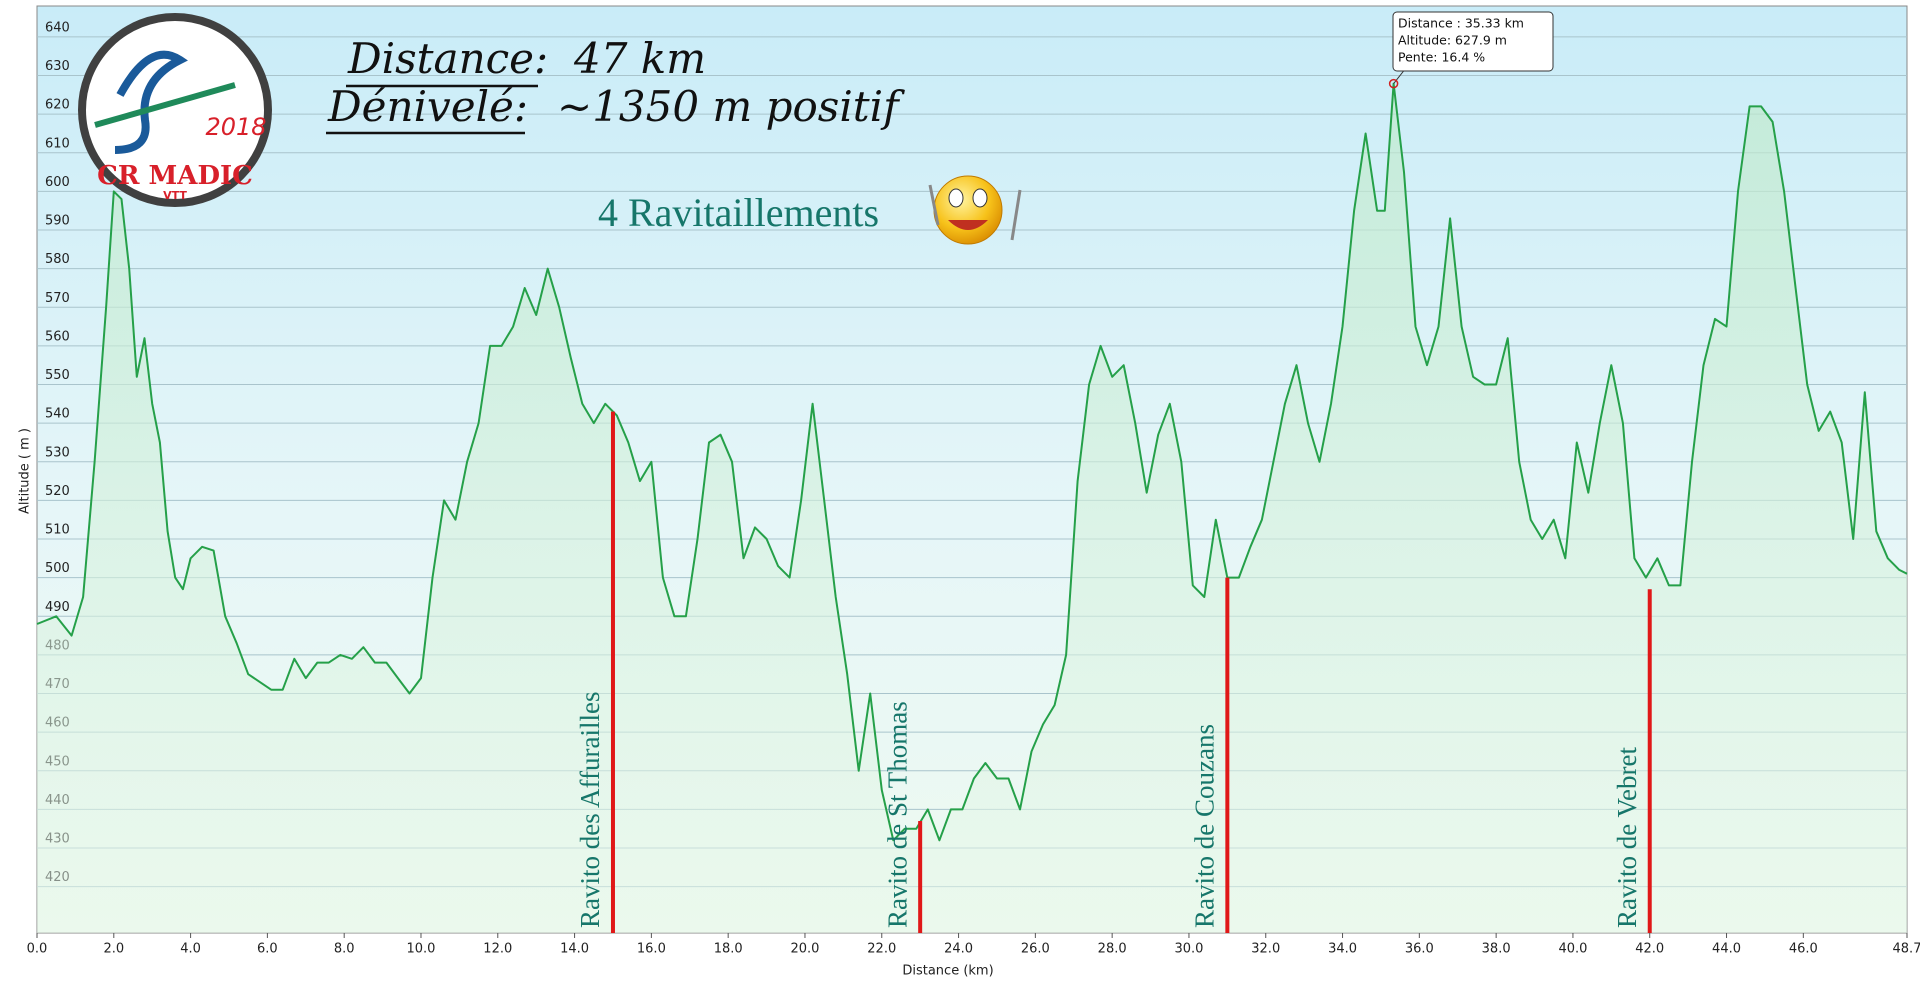  Describe the element at coordinates (57, 105) in the screenshot. I see `y-tick-label: 620` at that location.